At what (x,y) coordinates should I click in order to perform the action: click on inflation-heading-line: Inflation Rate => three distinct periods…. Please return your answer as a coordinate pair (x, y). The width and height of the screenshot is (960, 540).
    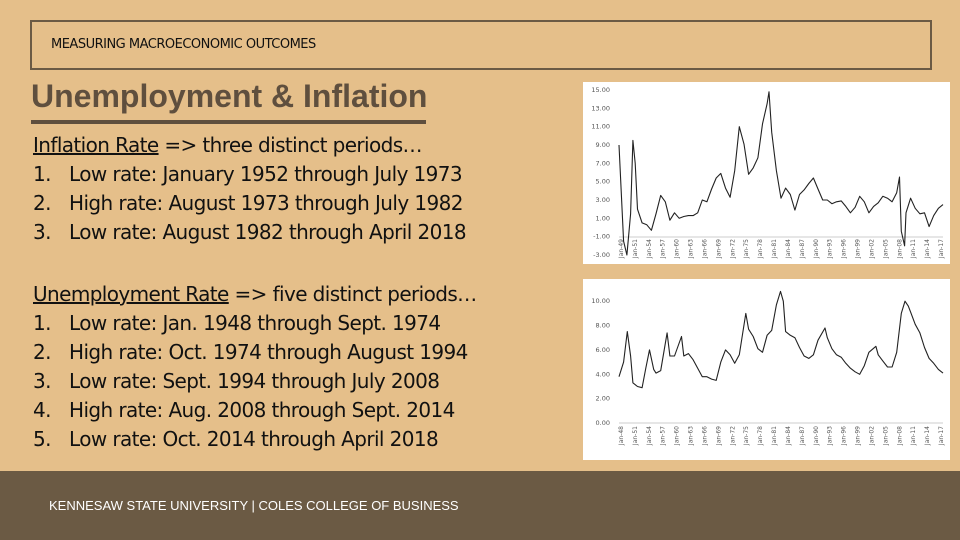
    Looking at the image, I should click on (249, 145).